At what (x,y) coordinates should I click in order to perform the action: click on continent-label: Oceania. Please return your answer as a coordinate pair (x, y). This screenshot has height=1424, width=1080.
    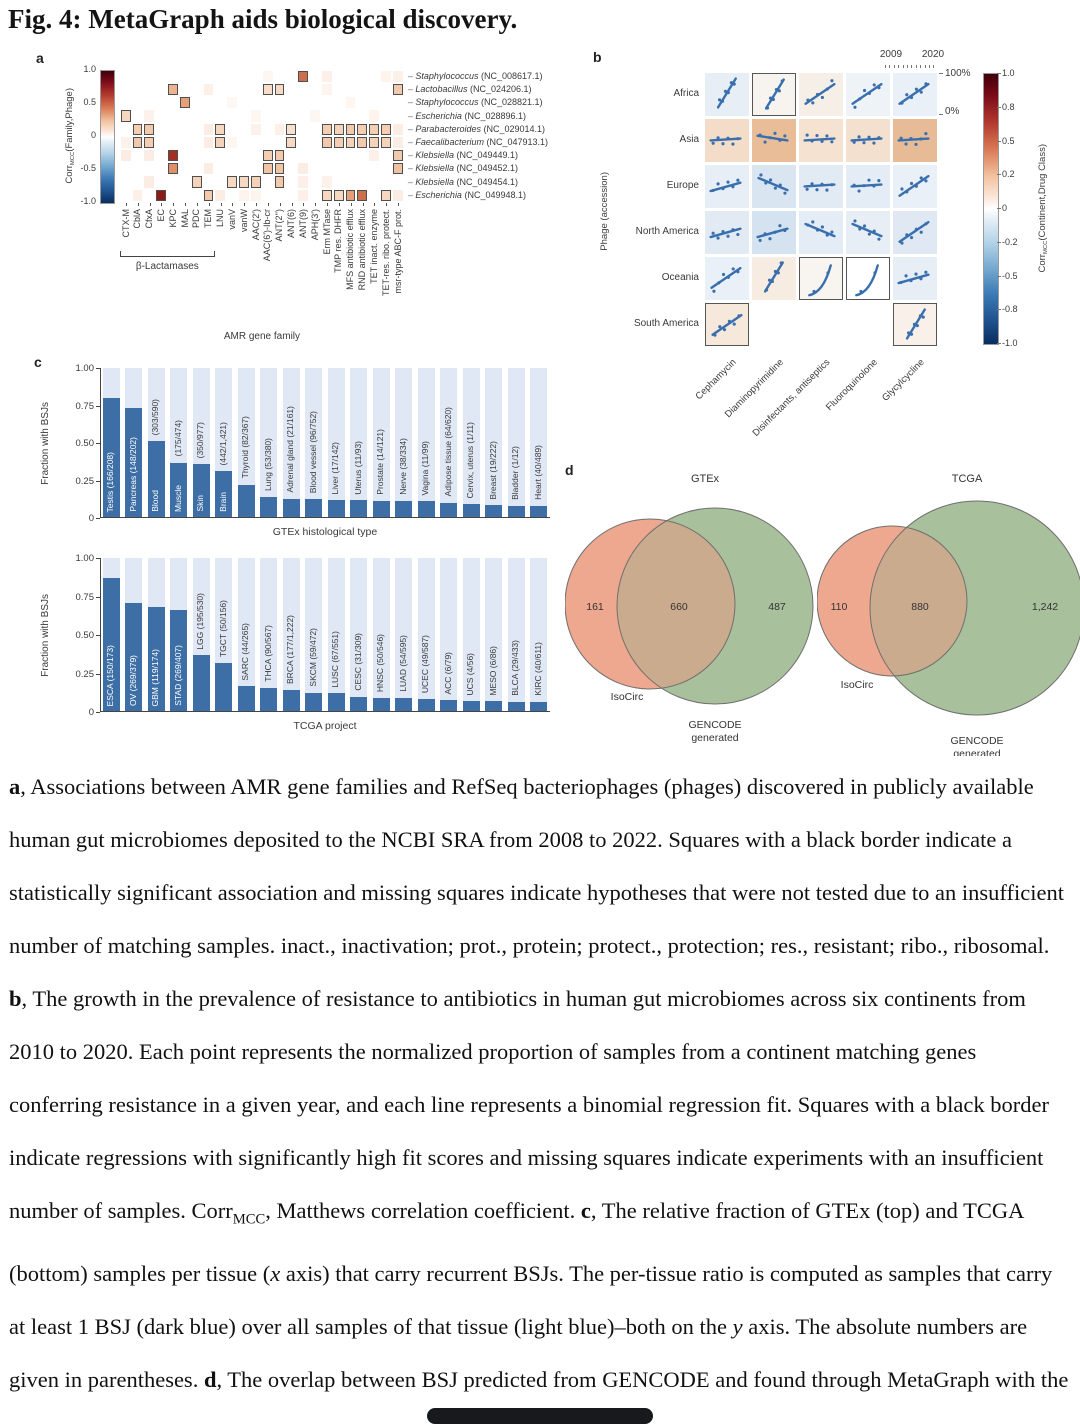
    Looking at the image, I should click on (680, 277).